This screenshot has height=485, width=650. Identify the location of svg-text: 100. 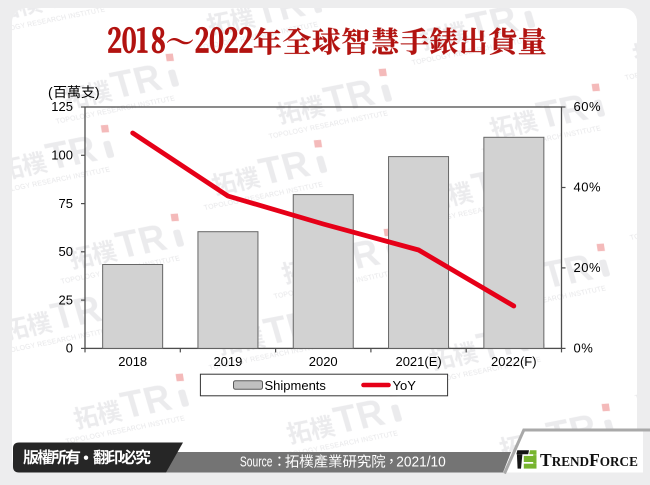
(62, 155).